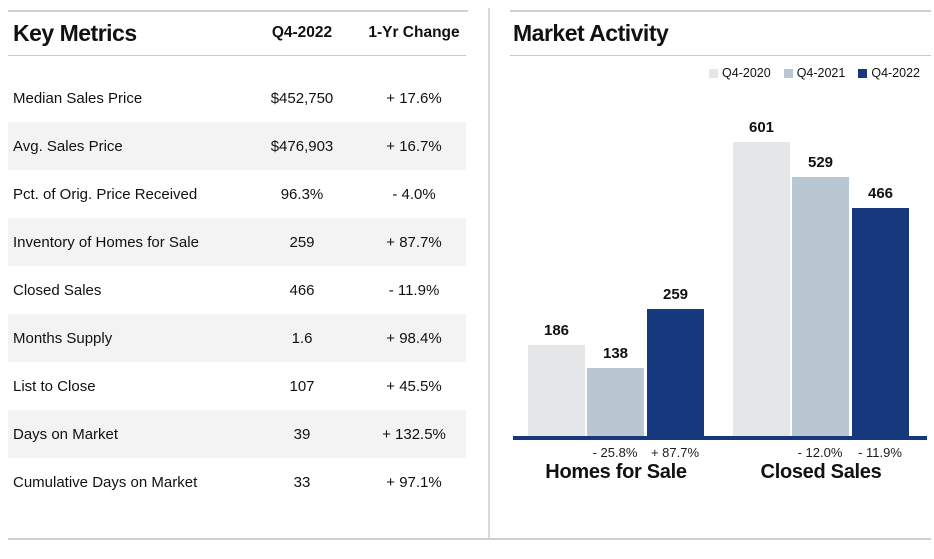 This screenshot has width=934, height=559. What do you see at coordinates (414, 434) in the screenshot?
I see `metric-change: + 132.5%` at bounding box center [414, 434].